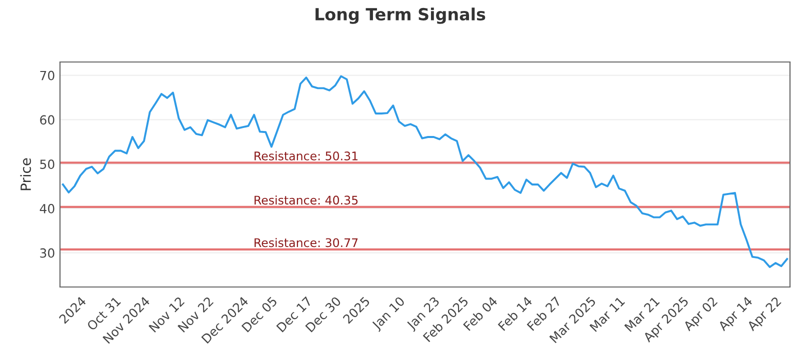 This screenshot has height=350, width=800. What do you see at coordinates (306, 155) in the screenshot?
I see `ref-line-label: Resistance: 50.31` at bounding box center [306, 155].